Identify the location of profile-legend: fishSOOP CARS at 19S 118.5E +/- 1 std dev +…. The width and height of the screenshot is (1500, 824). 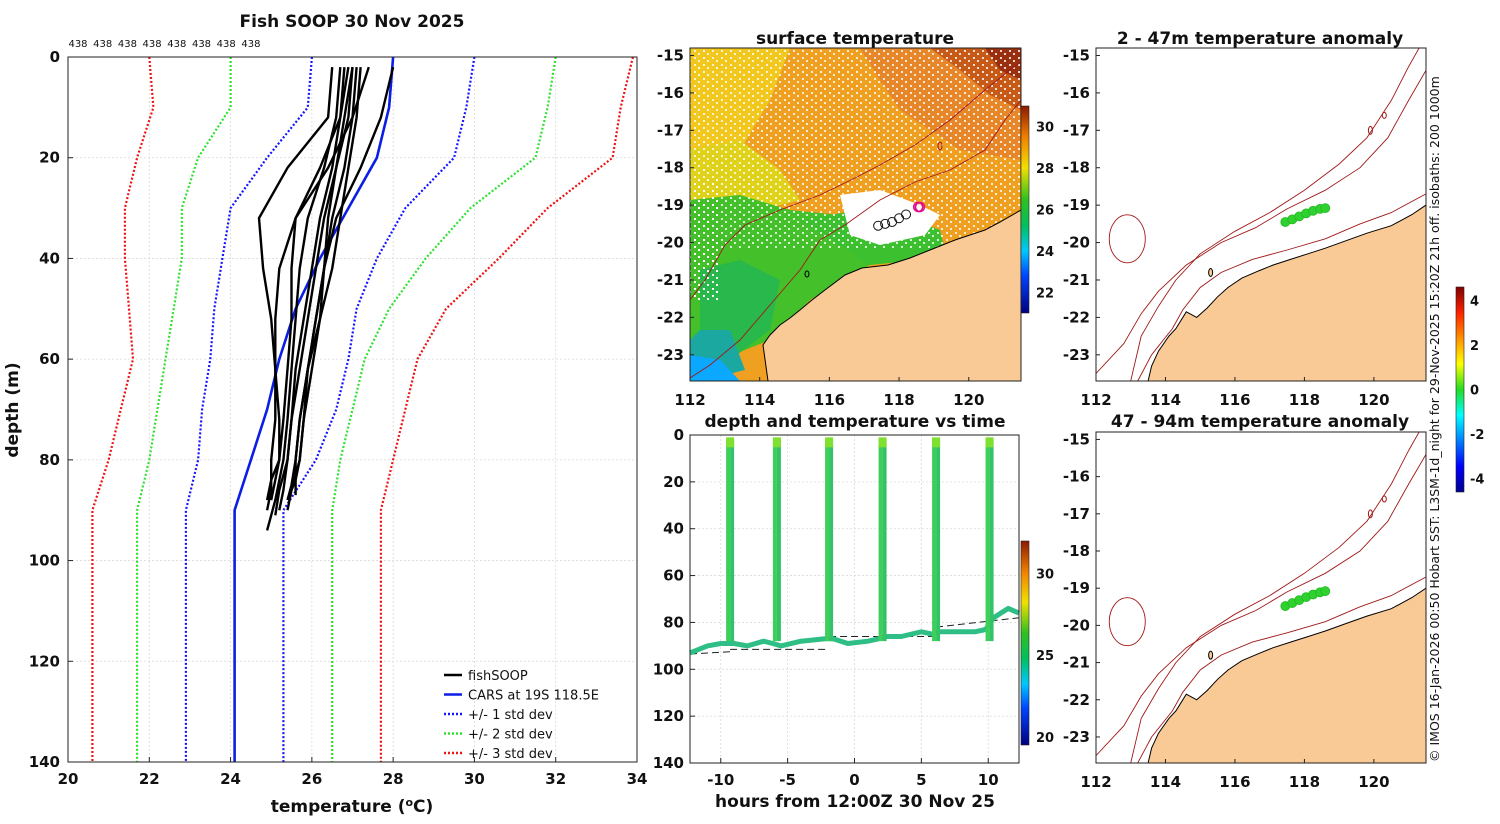
(521, 715).